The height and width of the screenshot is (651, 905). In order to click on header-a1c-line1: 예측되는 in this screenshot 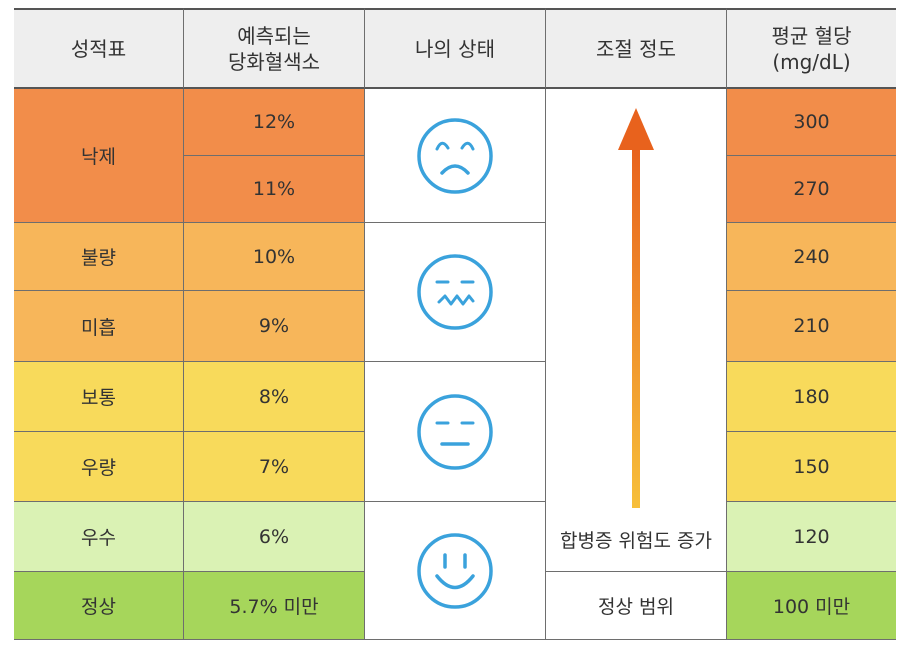, I will do `click(274, 35)`.